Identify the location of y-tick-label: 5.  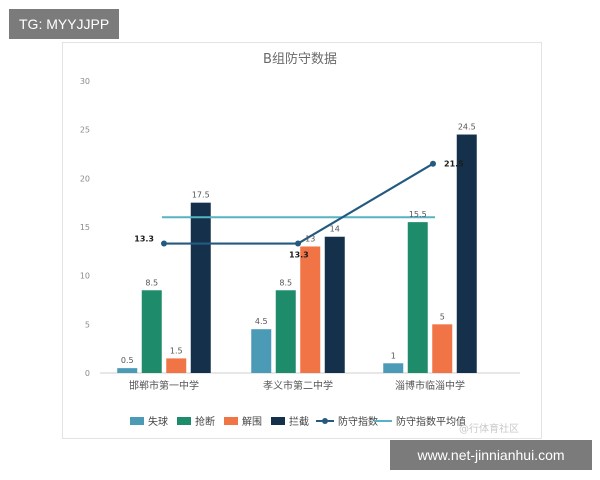
(87, 324).